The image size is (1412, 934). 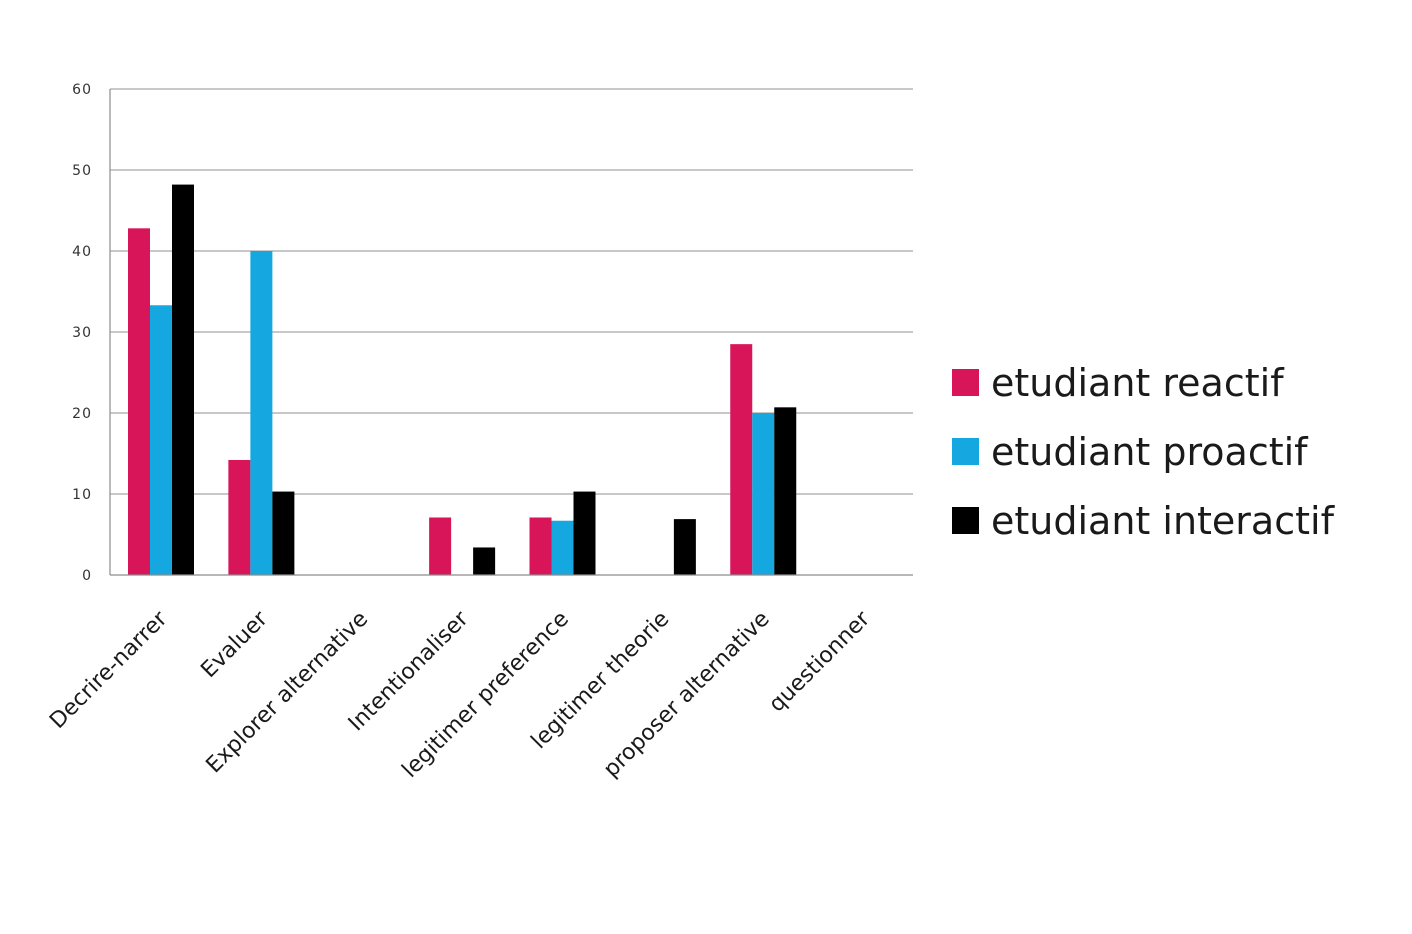 What do you see at coordinates (82, 495) in the screenshot?
I see `y-tick-label: 10` at bounding box center [82, 495].